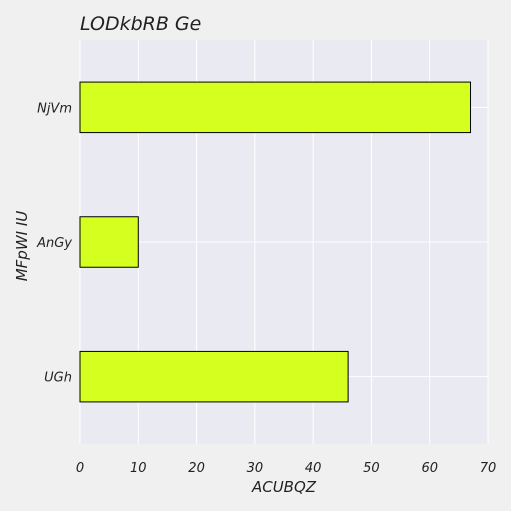 This screenshot has height=511, width=511. I want to click on y-axis-label: MFpWI IU, so click(22, 246).